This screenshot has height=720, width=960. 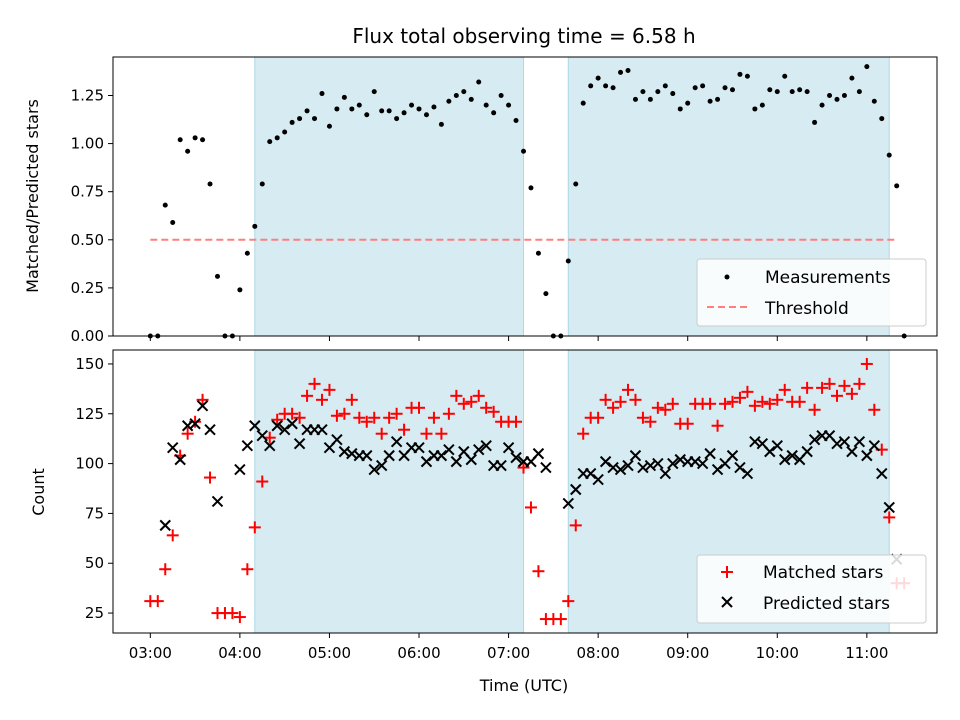 I want to click on y-tick-label: 150, so click(x=89, y=364).